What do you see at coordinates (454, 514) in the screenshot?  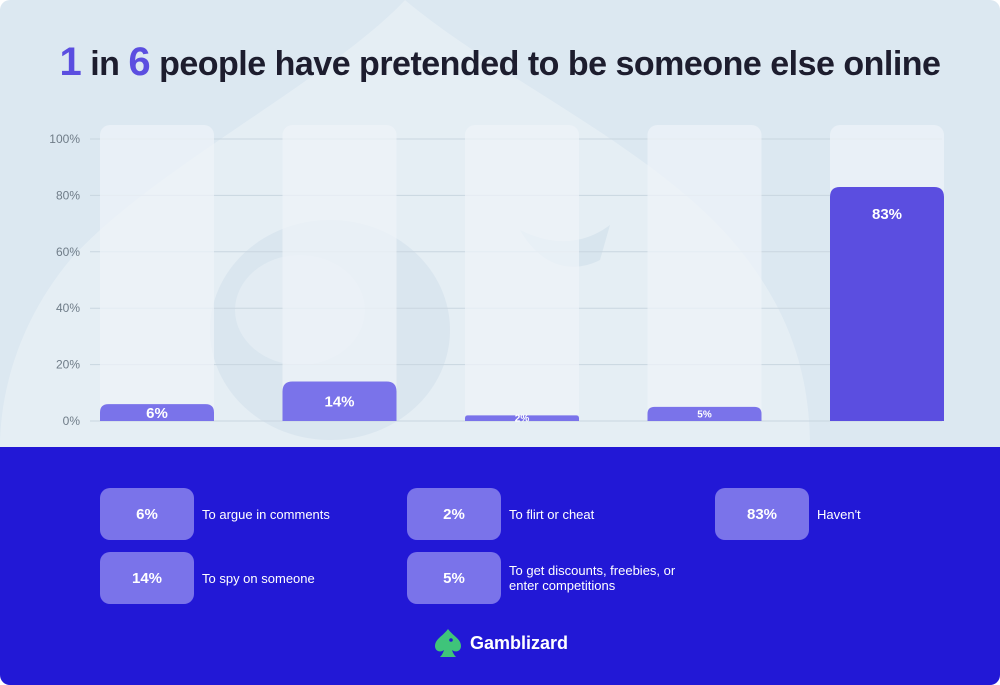 I see `legend-value-box: 2%` at bounding box center [454, 514].